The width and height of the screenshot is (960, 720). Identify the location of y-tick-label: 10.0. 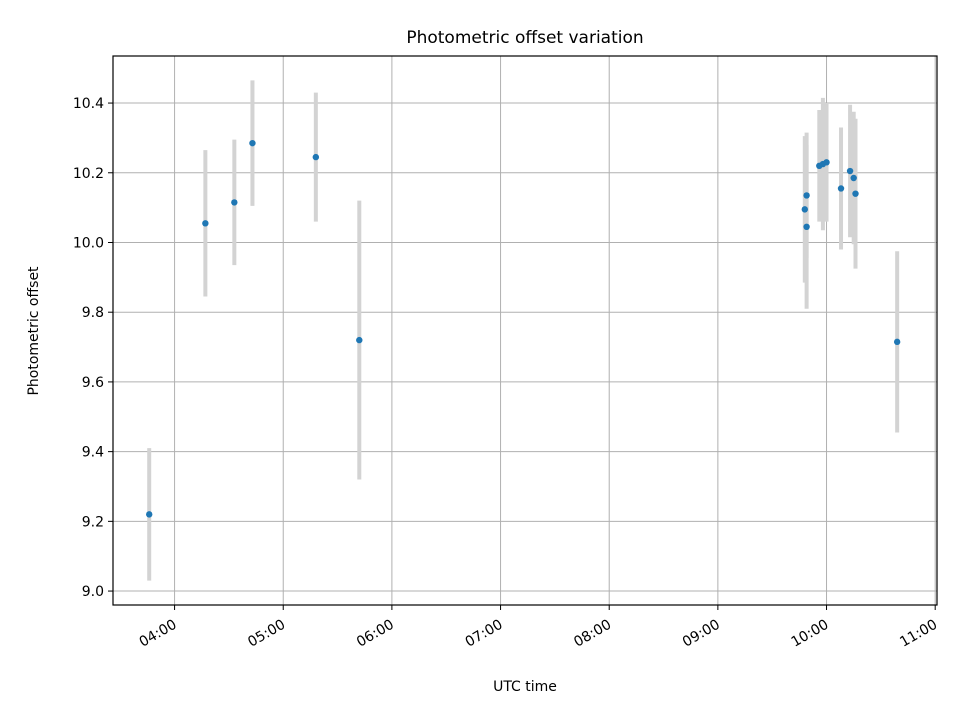
(88, 243).